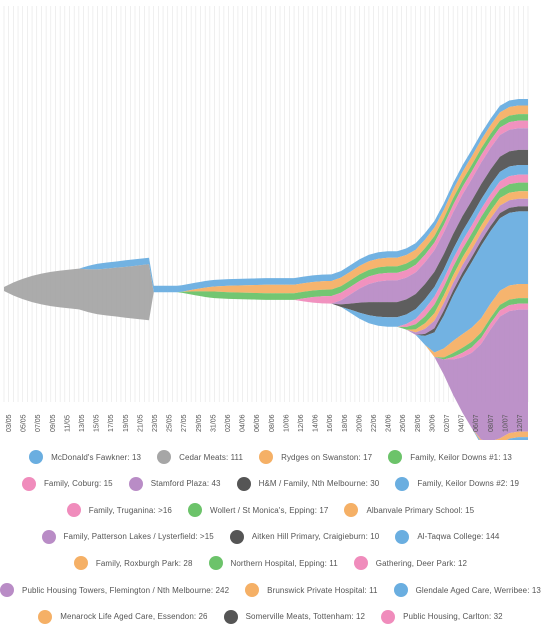 This screenshot has height=630, width=541. What do you see at coordinates (327, 457) in the screenshot?
I see `legend-label: Rydges on Swanston: 17` at bounding box center [327, 457].